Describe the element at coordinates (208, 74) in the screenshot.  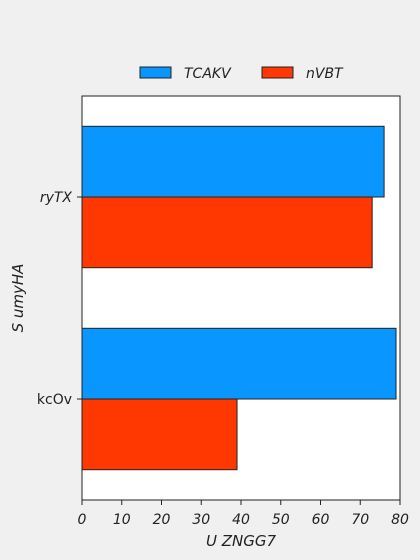
I see `legend-label-TCAKV: TCAKV` at that location.